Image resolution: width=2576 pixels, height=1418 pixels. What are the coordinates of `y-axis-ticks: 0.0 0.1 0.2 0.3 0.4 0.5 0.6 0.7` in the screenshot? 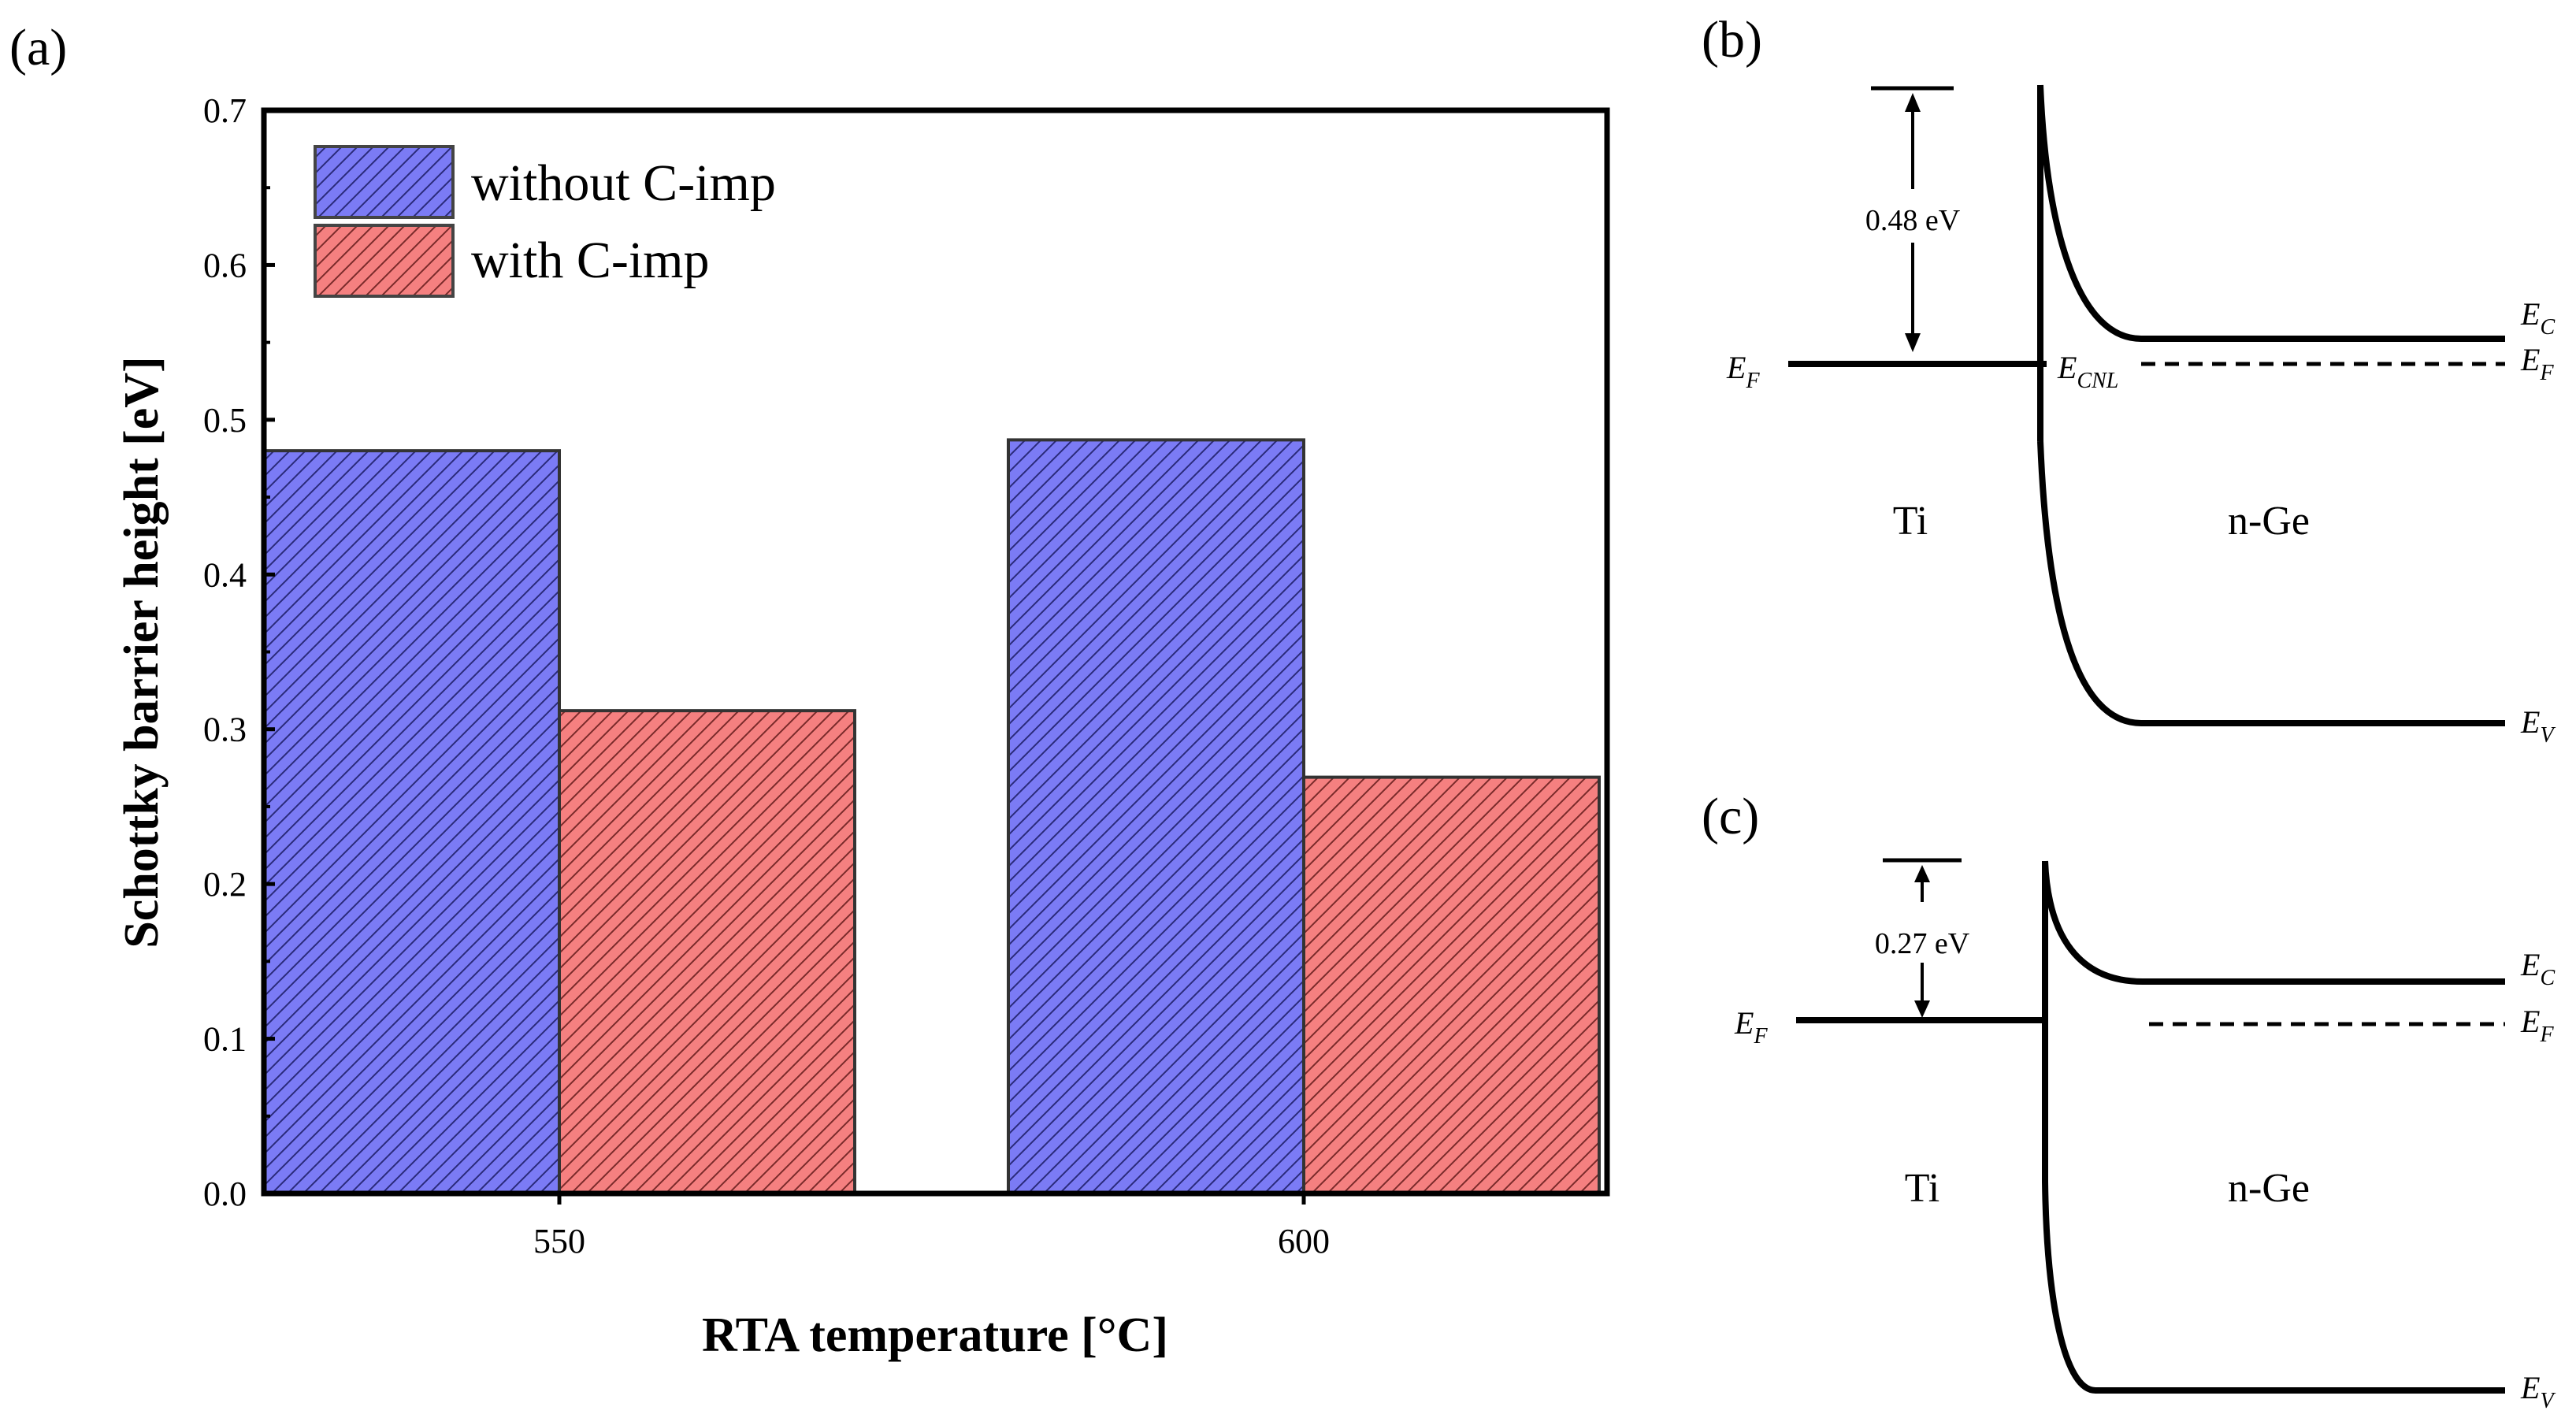 It's located at (239, 652).